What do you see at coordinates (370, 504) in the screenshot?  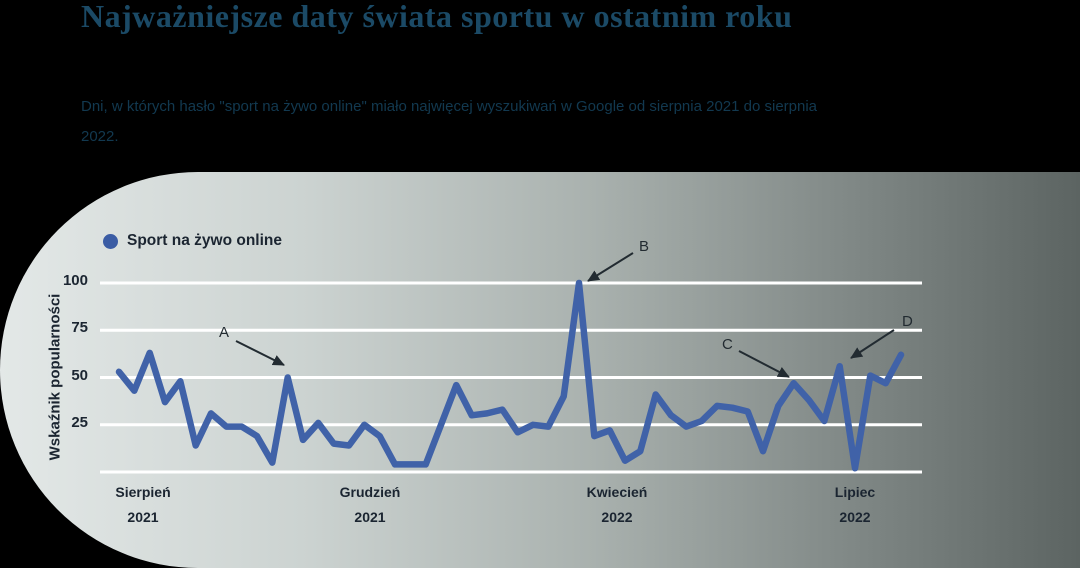 I see `x-label-2: Grudzień 2021` at bounding box center [370, 504].